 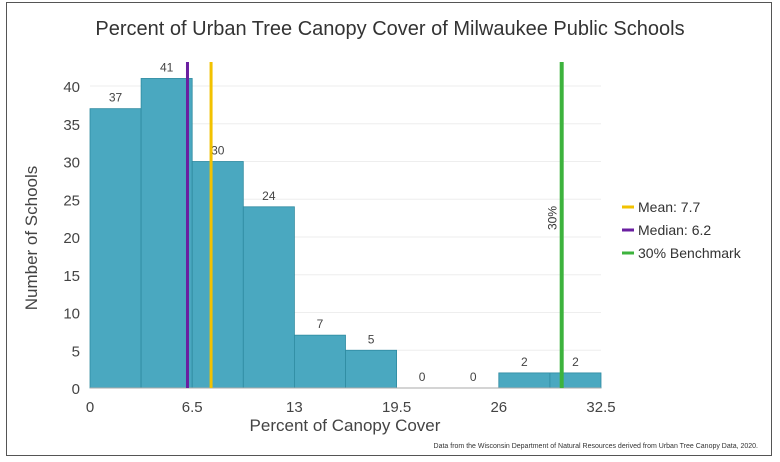 What do you see at coordinates (31, 238) in the screenshot?
I see `y-axis-title: Number of Schools` at bounding box center [31, 238].